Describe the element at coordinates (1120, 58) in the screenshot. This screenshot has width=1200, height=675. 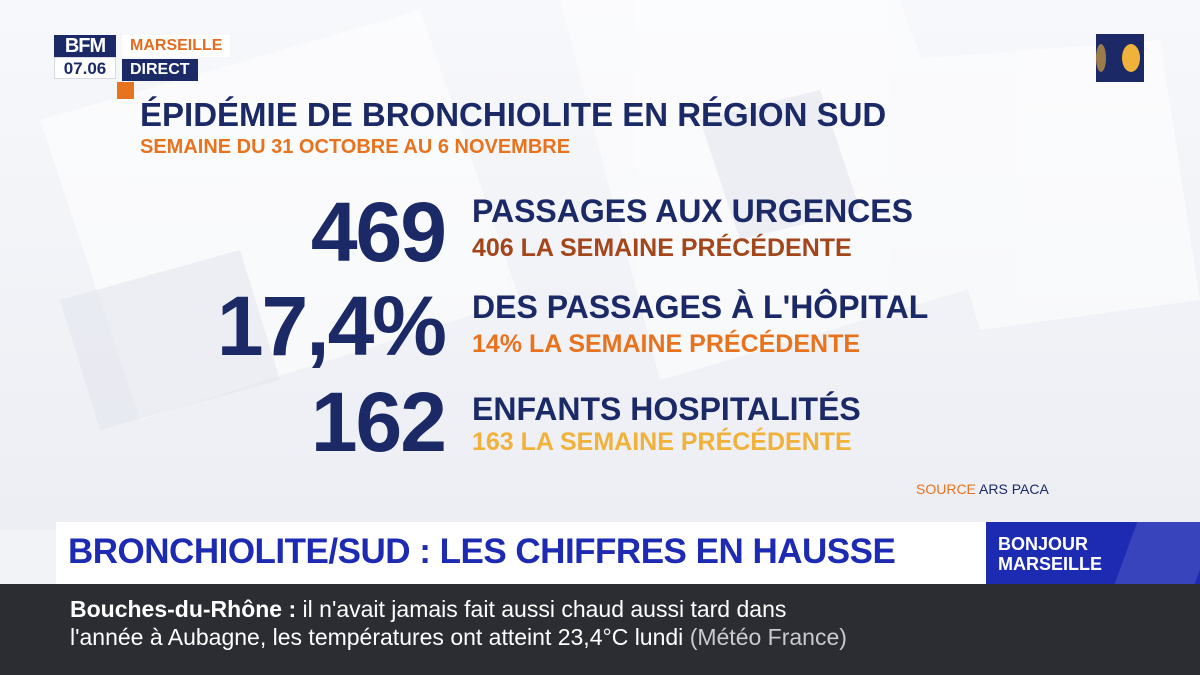
I see `channel-corner-icon` at that location.